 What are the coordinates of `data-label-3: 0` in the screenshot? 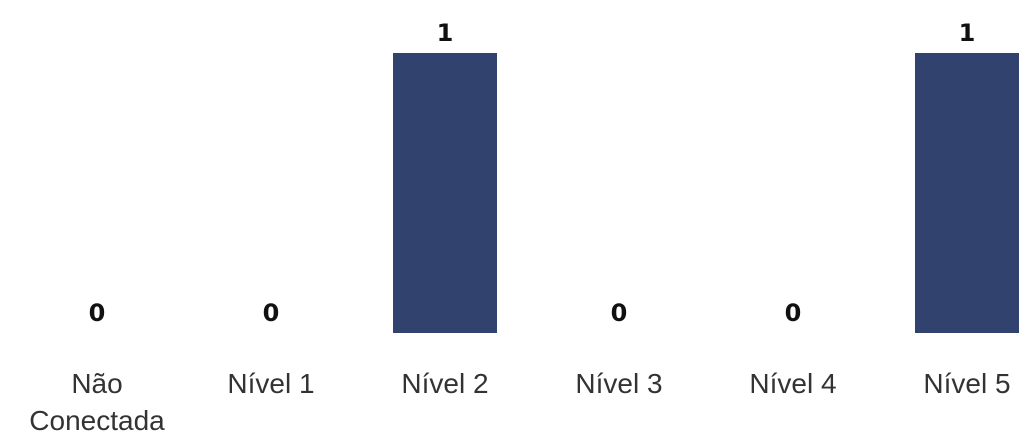 It's located at (619, 313).